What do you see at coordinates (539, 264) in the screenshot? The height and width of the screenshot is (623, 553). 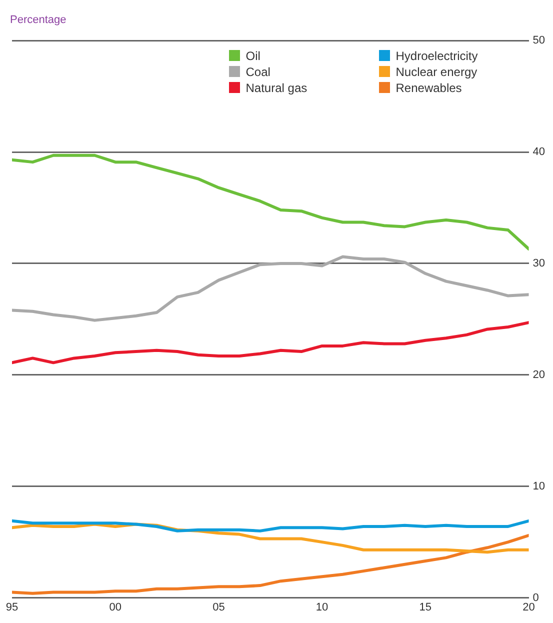 I see `y-tick-label: 30` at bounding box center [539, 264].